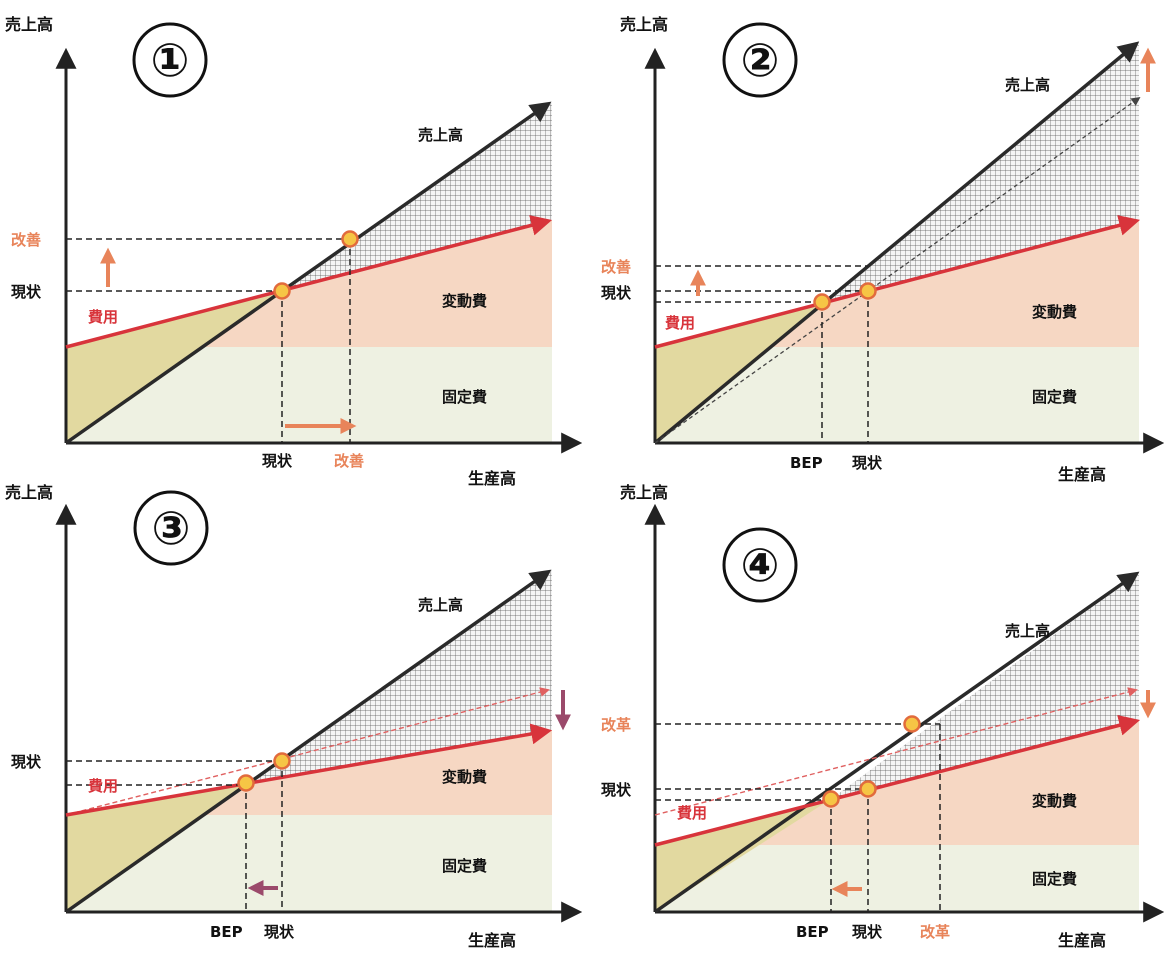 This screenshot has width=1166, height=954. Describe the element at coordinates (743, 855) in the screenshot. I see `loss-area` at that location.